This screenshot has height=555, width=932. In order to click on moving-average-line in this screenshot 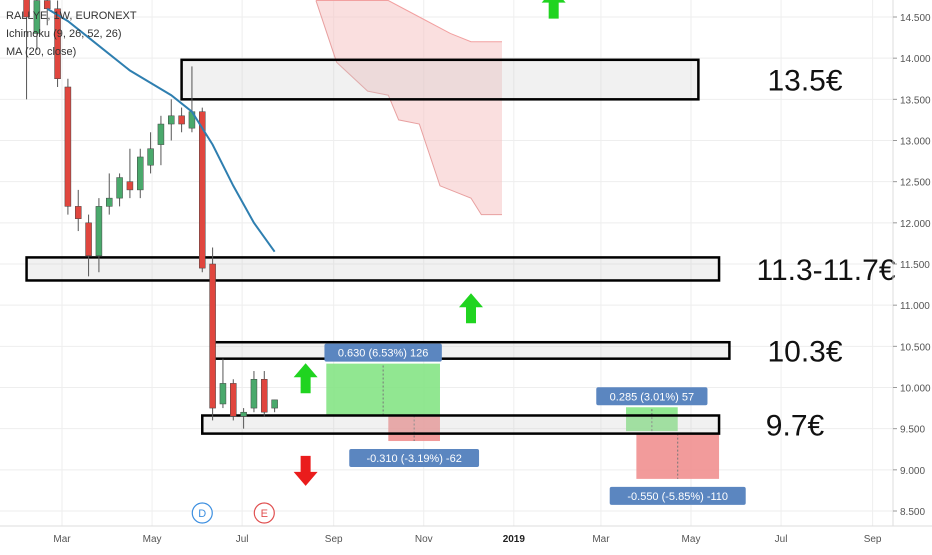, I will do `click(161, 130)`.